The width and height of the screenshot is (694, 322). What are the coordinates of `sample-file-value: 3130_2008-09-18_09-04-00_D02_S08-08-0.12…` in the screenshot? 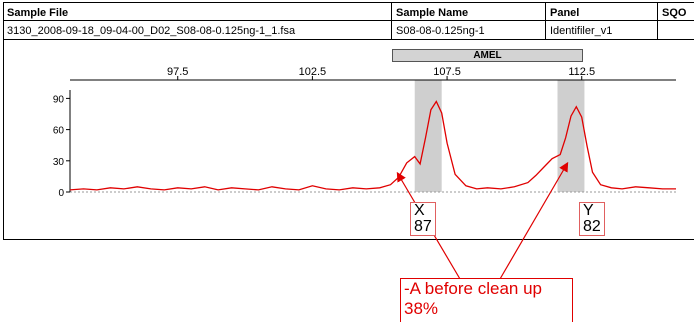 It's located at (151, 31).